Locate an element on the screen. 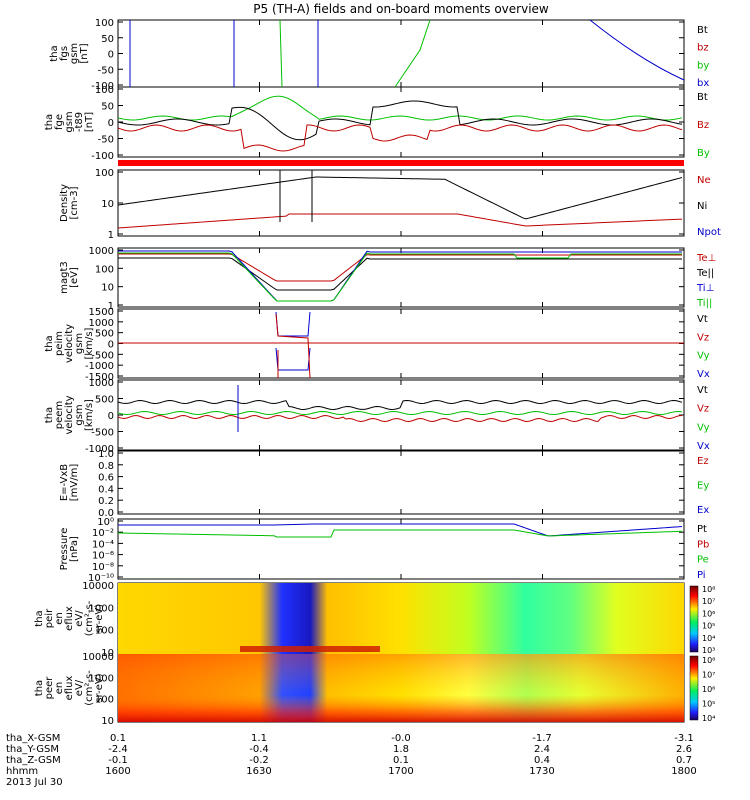 The height and width of the screenshot is (800, 750). footer-row-label: tha_X-GSM is located at coordinates (33, 738).